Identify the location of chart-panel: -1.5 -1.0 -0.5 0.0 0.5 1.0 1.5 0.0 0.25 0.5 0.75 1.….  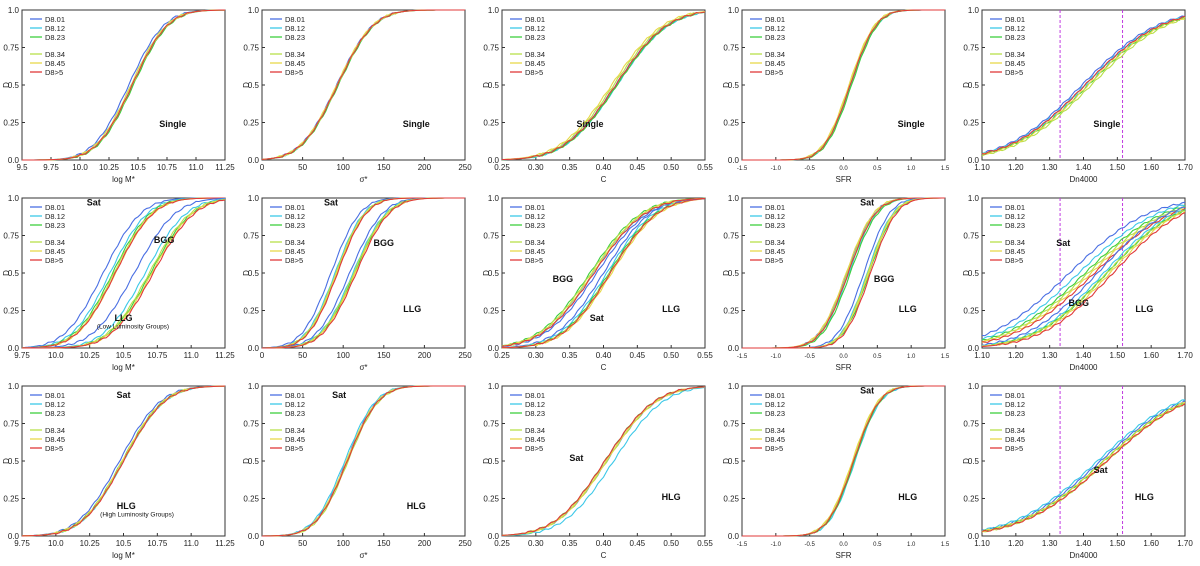
(836, 471).